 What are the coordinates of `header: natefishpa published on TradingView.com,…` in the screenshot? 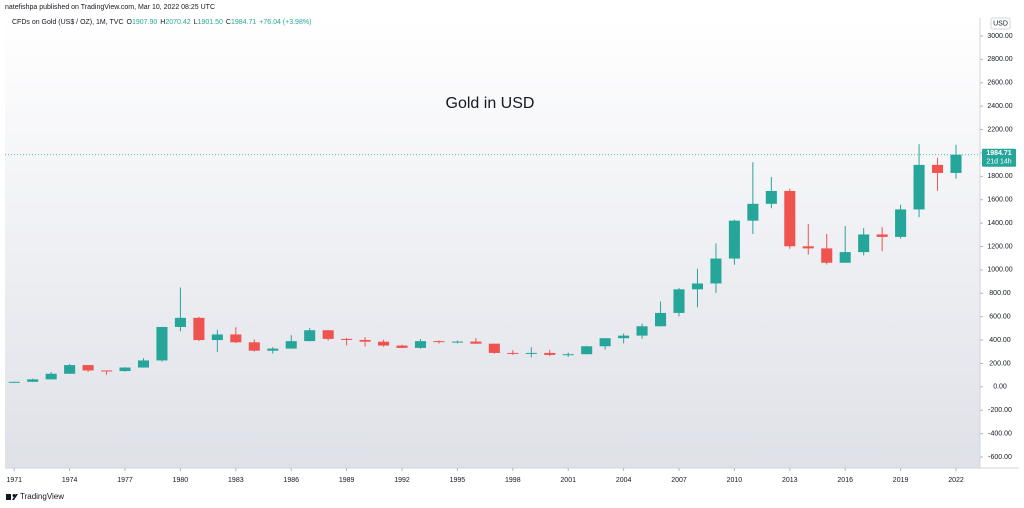 It's located at (110, 7).